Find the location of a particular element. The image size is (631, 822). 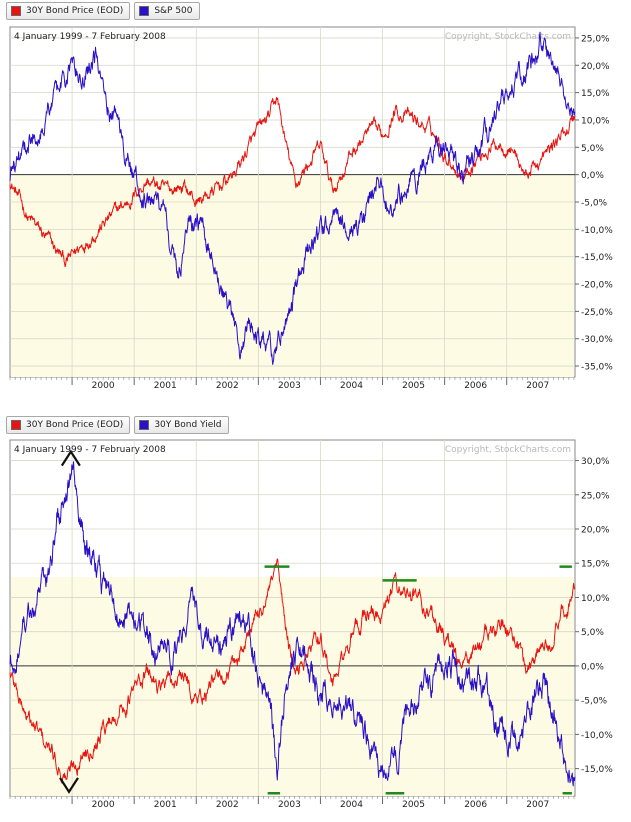

trough-arrow-icon is located at coordinates (69, 785).